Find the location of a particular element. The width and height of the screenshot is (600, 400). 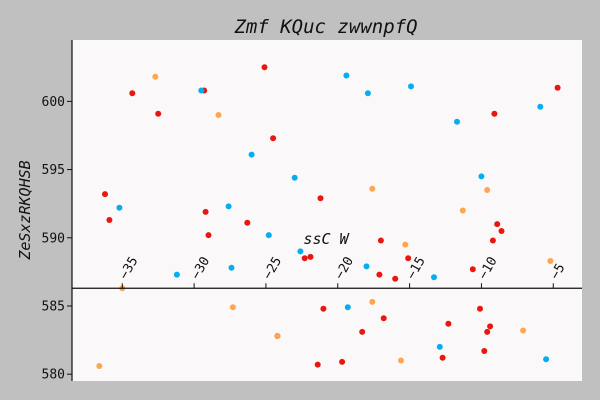

y-tick-label: 600 is located at coordinates (53, 102).